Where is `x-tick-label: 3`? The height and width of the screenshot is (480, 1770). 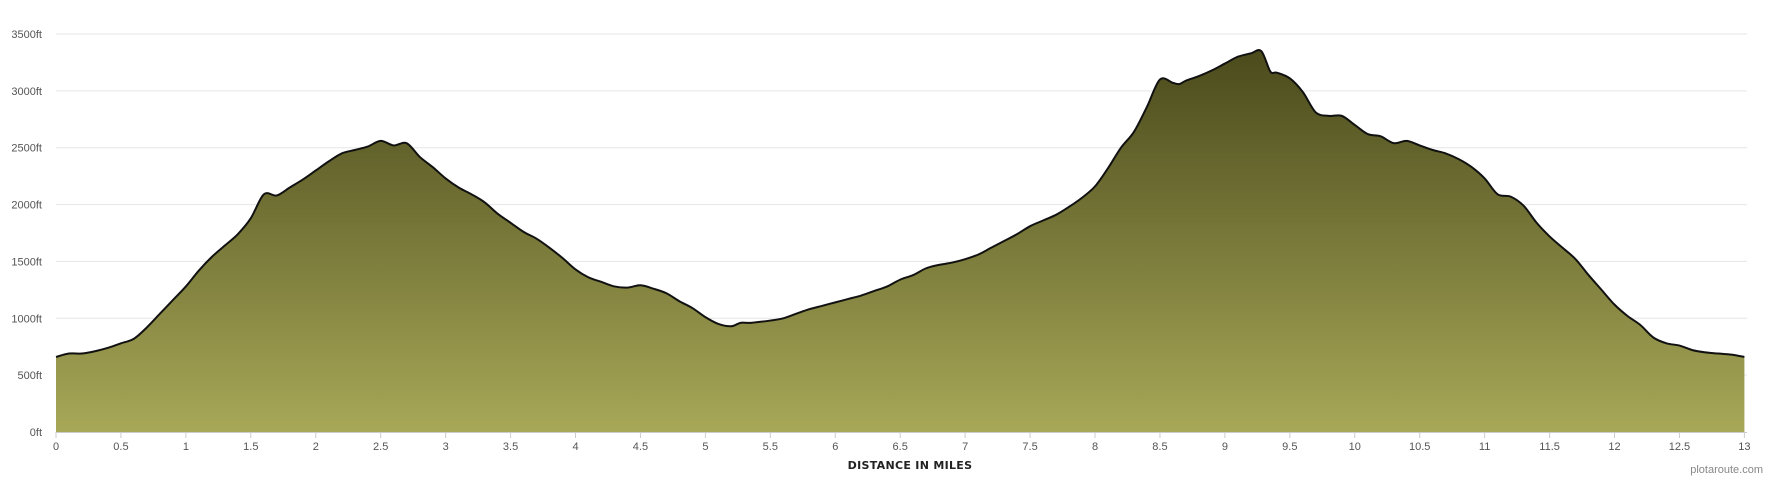
x-tick-label: 3 is located at coordinates (446, 447).